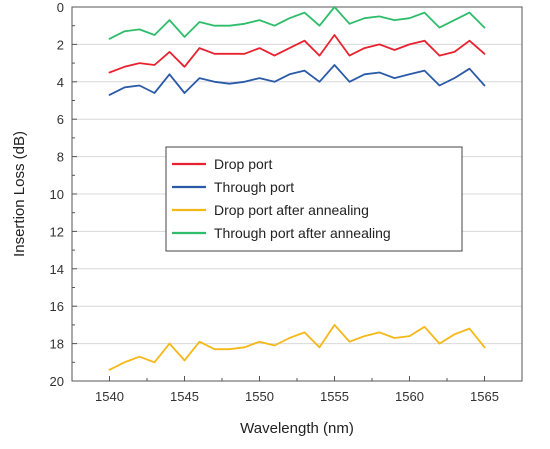  What do you see at coordinates (60, 44) in the screenshot?
I see `y-tick-label: 2` at bounding box center [60, 44].